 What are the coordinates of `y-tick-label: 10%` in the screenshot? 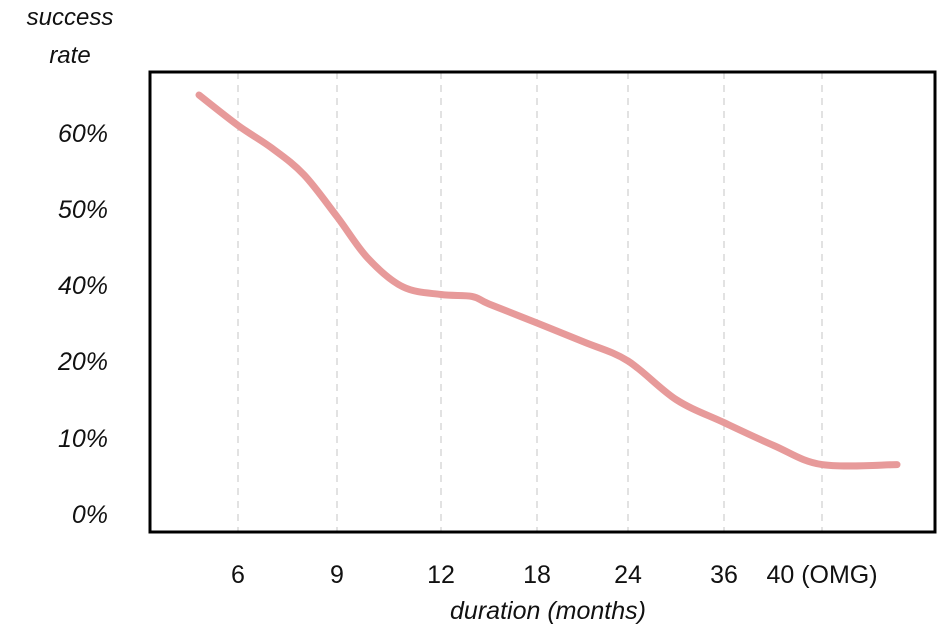 It's located at (83, 439).